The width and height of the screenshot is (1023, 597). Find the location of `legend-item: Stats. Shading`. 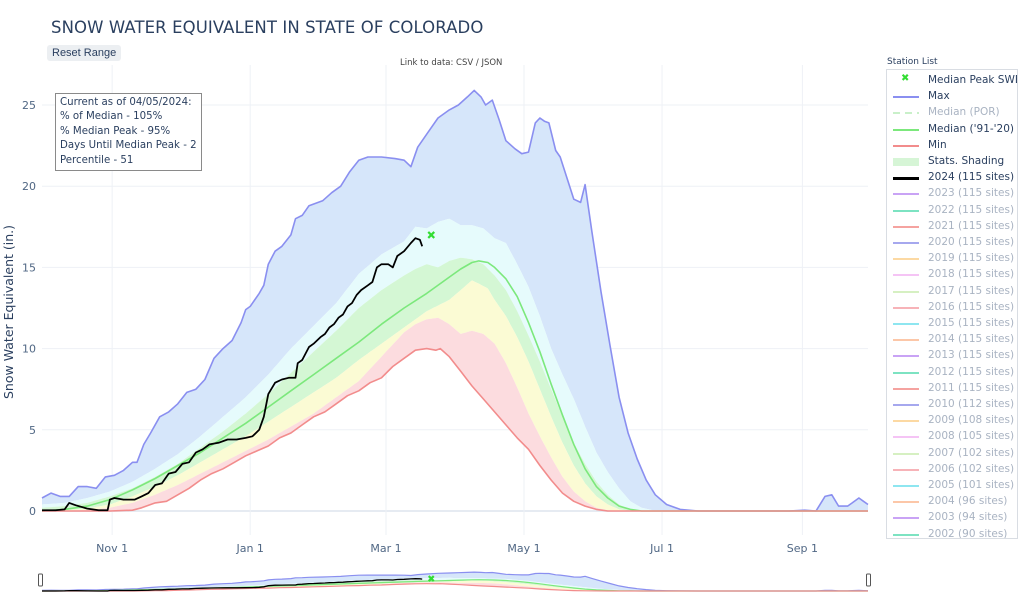

legend-item: Stats. Shading is located at coordinates (952, 162).